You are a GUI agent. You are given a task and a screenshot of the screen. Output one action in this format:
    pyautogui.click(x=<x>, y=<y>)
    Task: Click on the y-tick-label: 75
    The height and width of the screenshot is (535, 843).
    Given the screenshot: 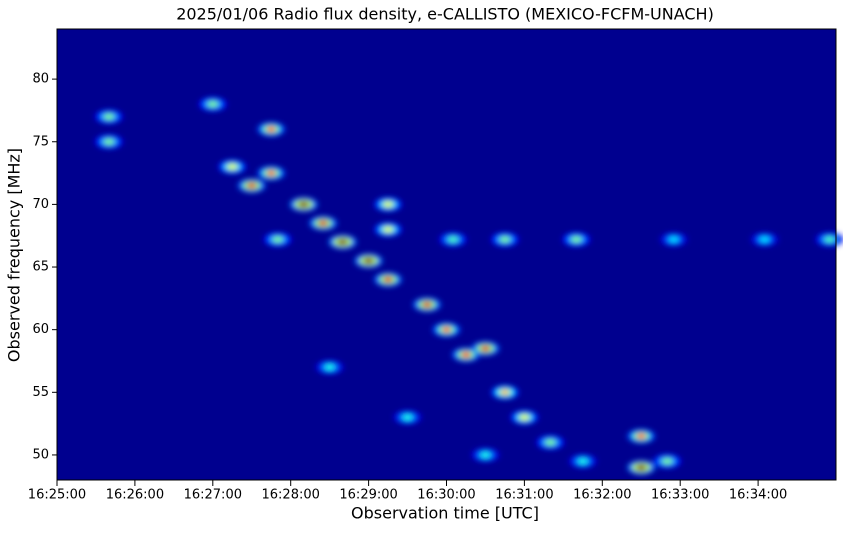 What is the action you would take?
    pyautogui.click(x=40, y=141)
    